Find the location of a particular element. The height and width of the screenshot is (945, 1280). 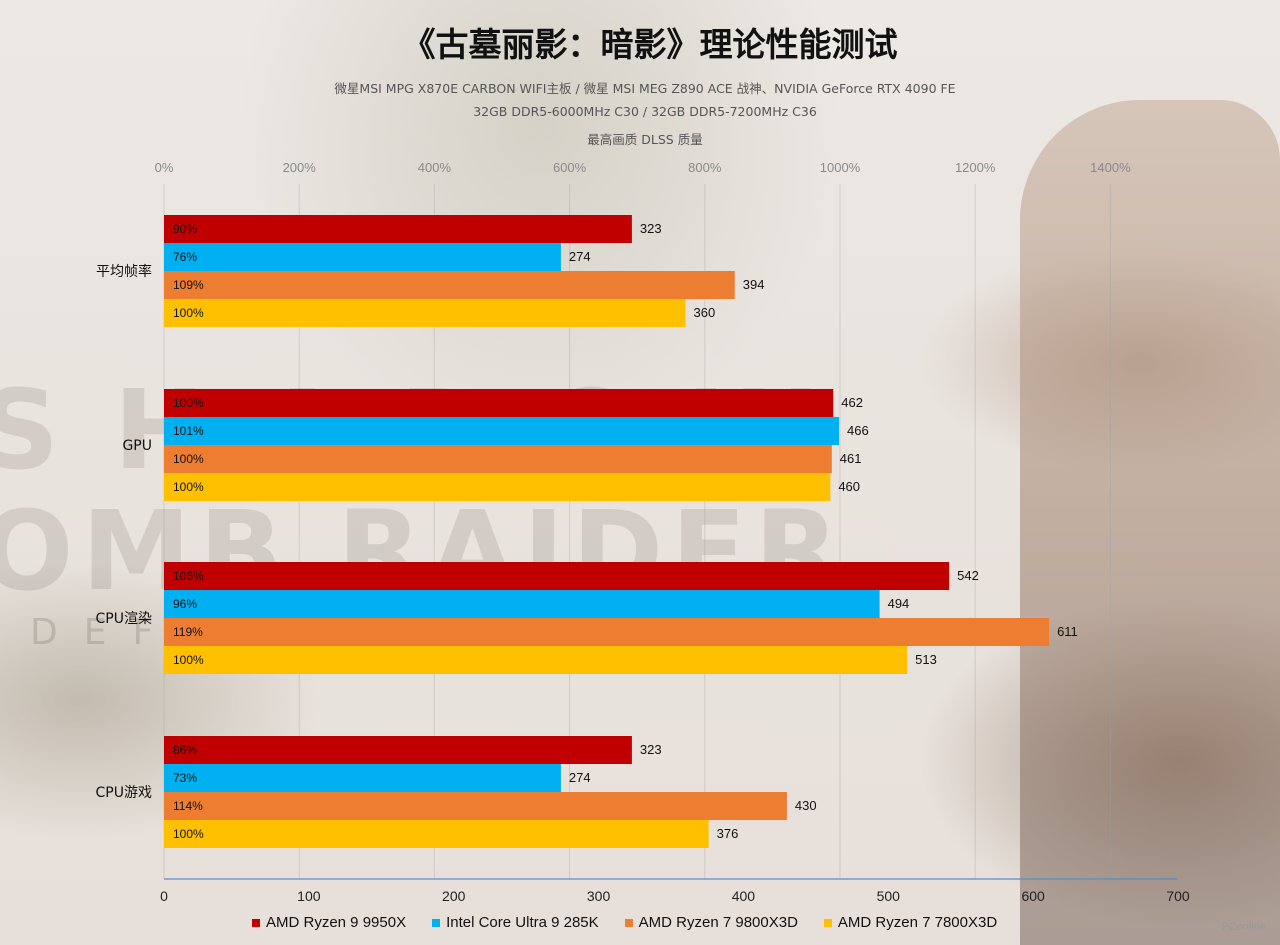

legend-item-7800x3d: AMD Ryzen 7 7800X3D is located at coordinates (910, 922).